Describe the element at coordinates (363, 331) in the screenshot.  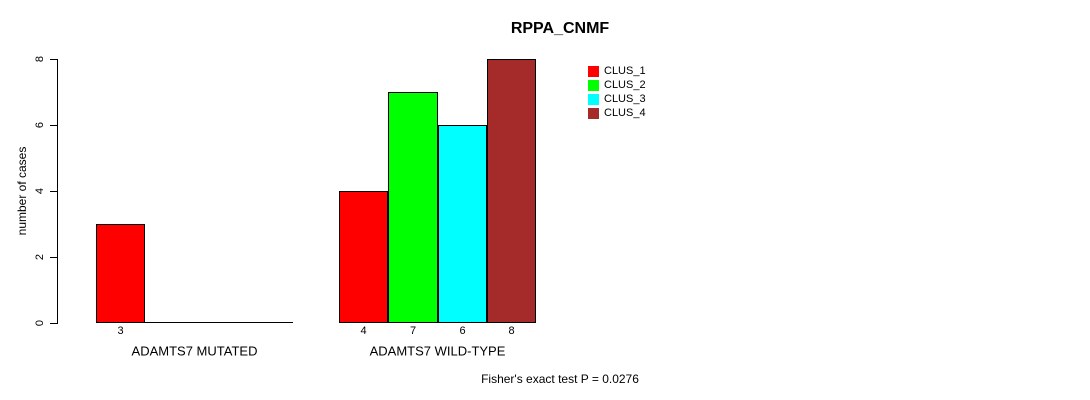
I see `bar-value-label: 4` at that location.